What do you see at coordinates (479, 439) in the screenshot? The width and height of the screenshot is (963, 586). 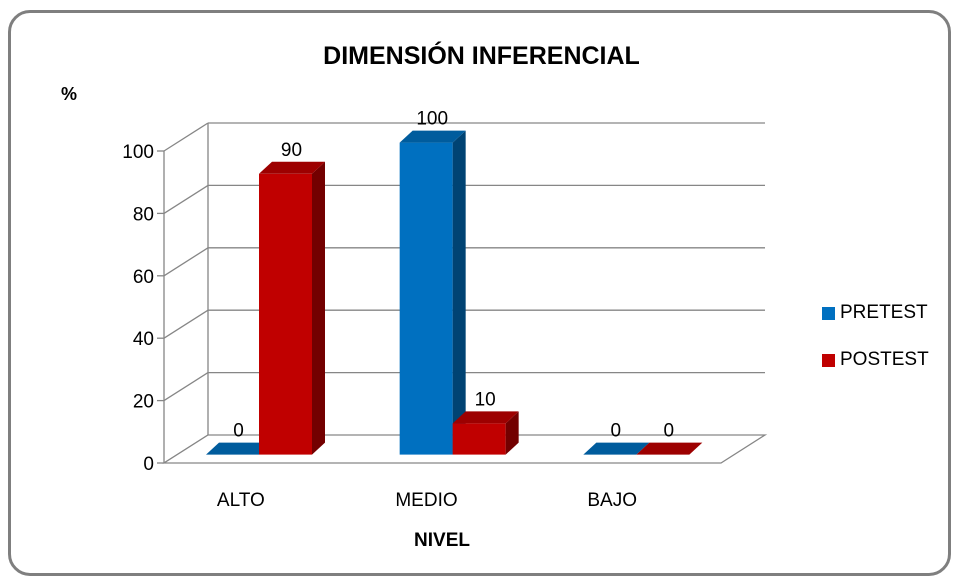 I see `bar-front-postest-medio` at bounding box center [479, 439].